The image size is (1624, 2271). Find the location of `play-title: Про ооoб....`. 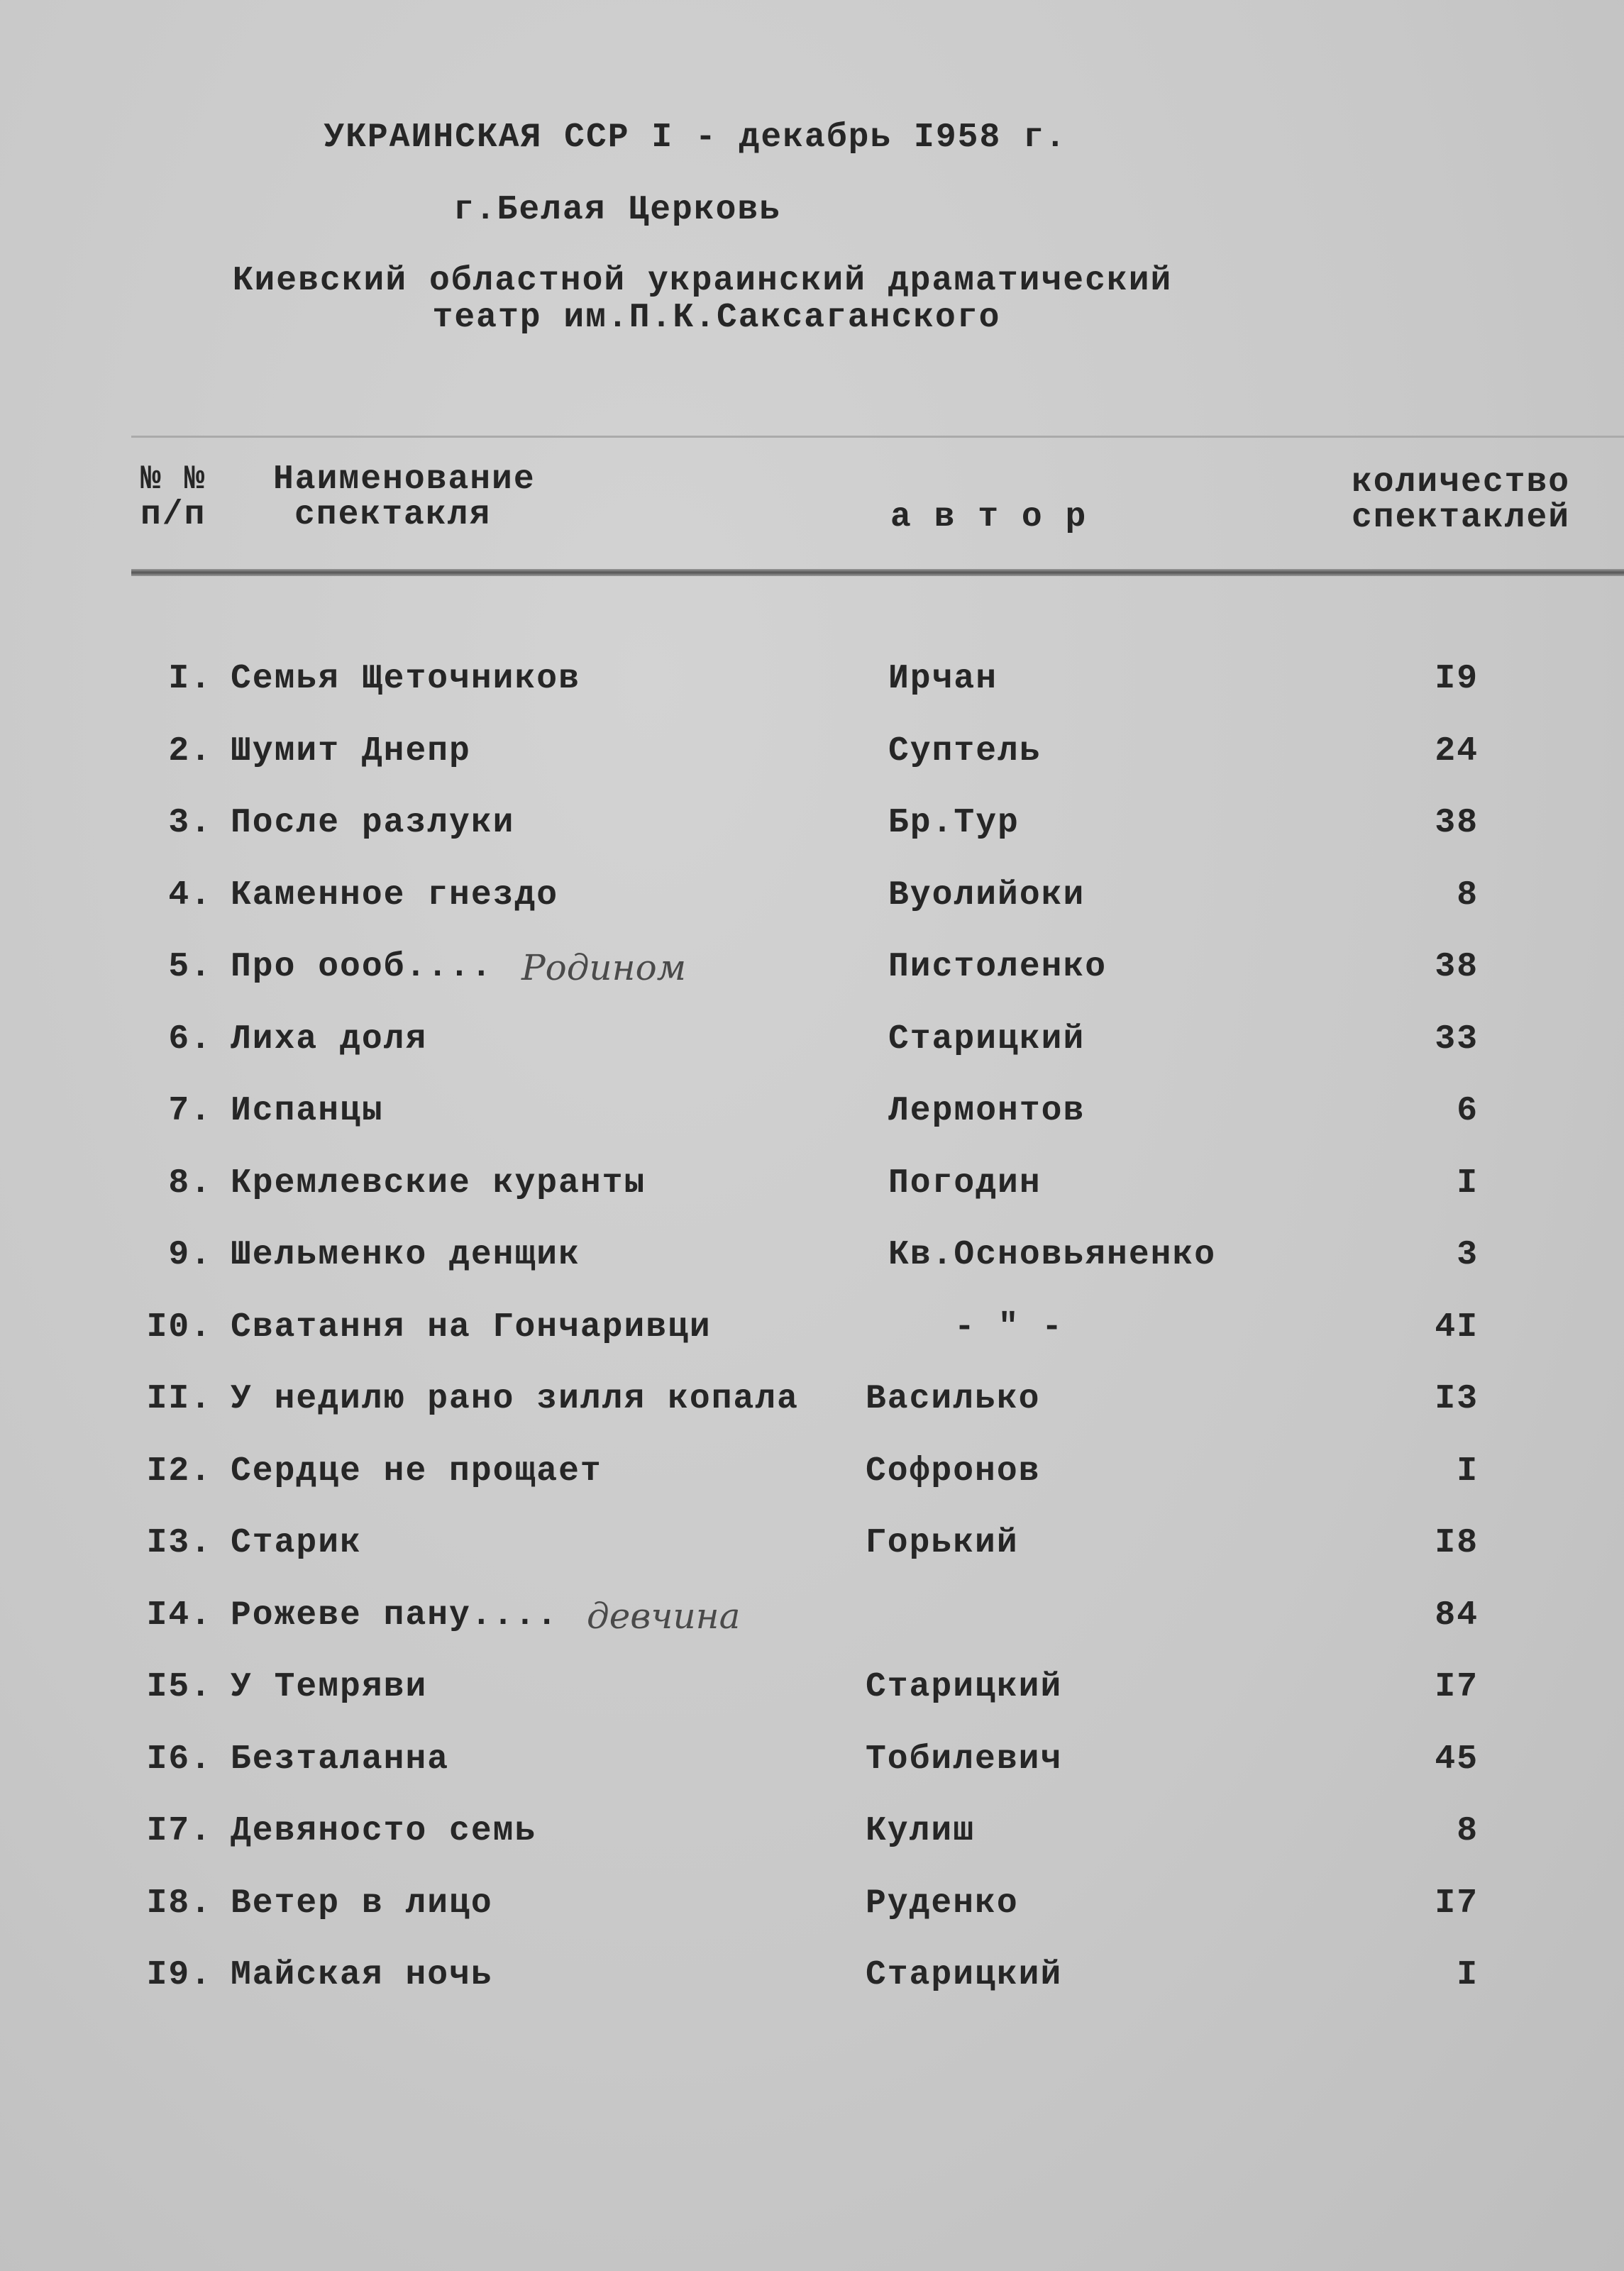

play-title: Про ооoб.... is located at coordinates (362, 967).